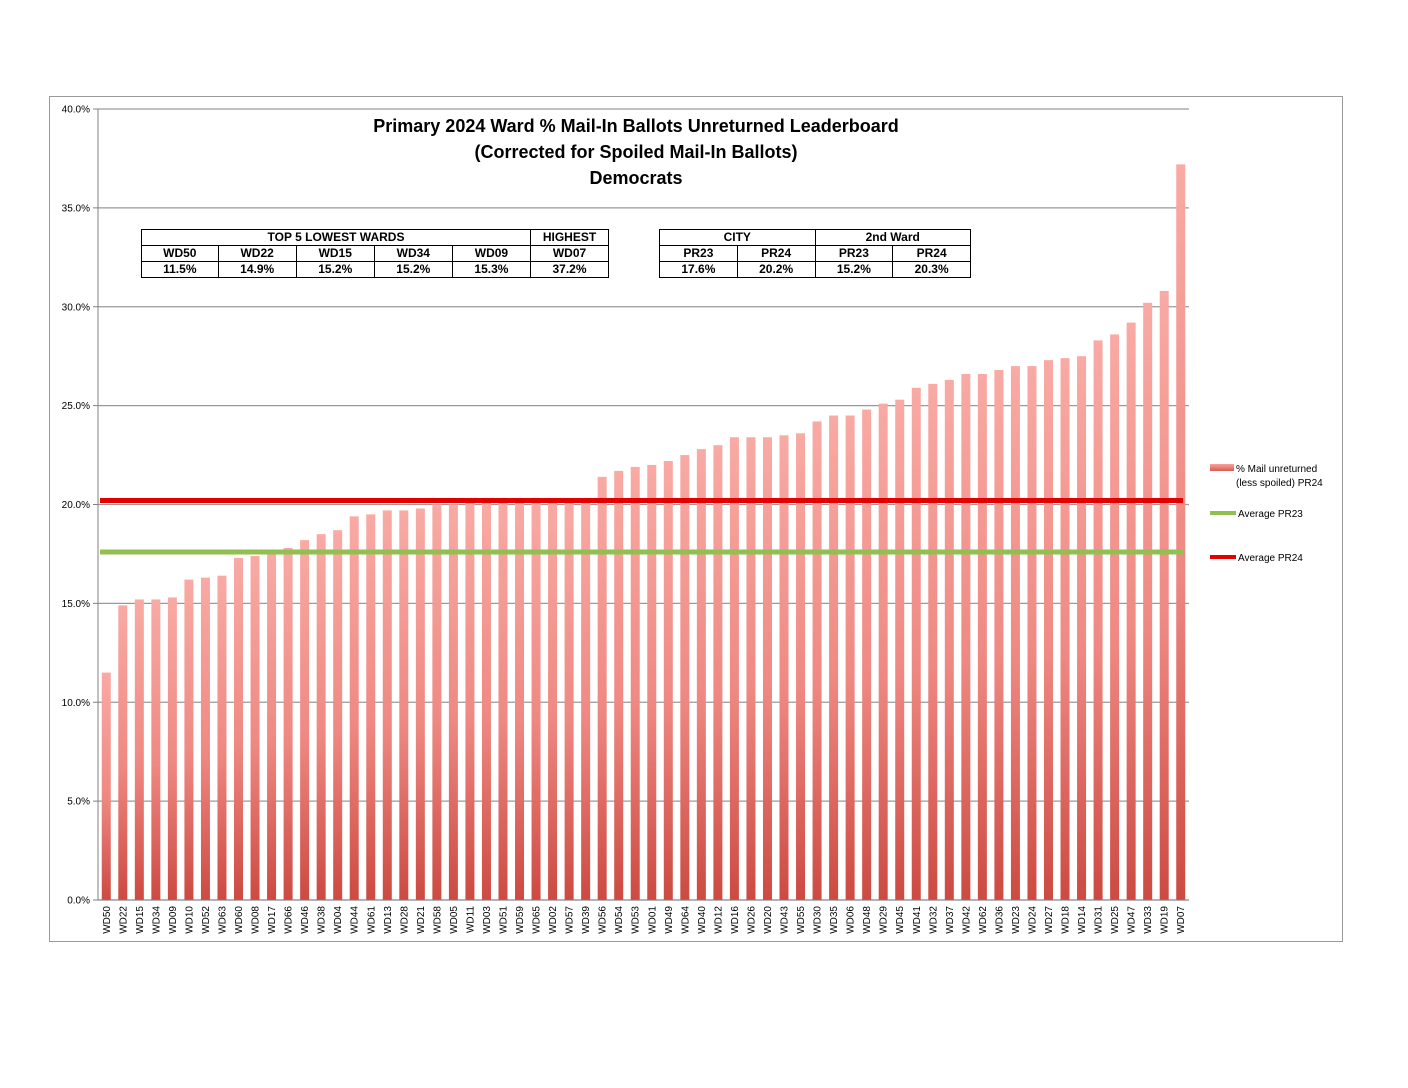  What do you see at coordinates (76, 406) in the screenshot?
I see `y-tick-label: 25.0%` at bounding box center [76, 406].